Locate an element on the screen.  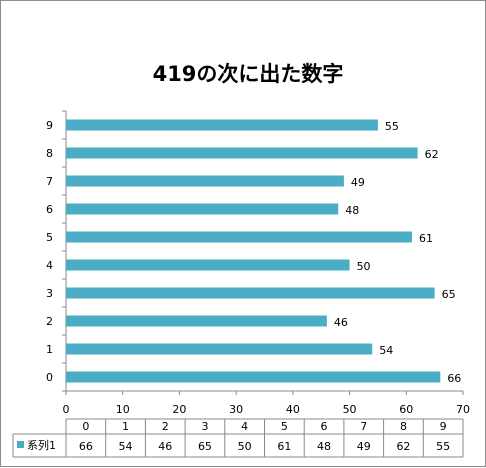
data-label: 61 is located at coordinates (426, 238).